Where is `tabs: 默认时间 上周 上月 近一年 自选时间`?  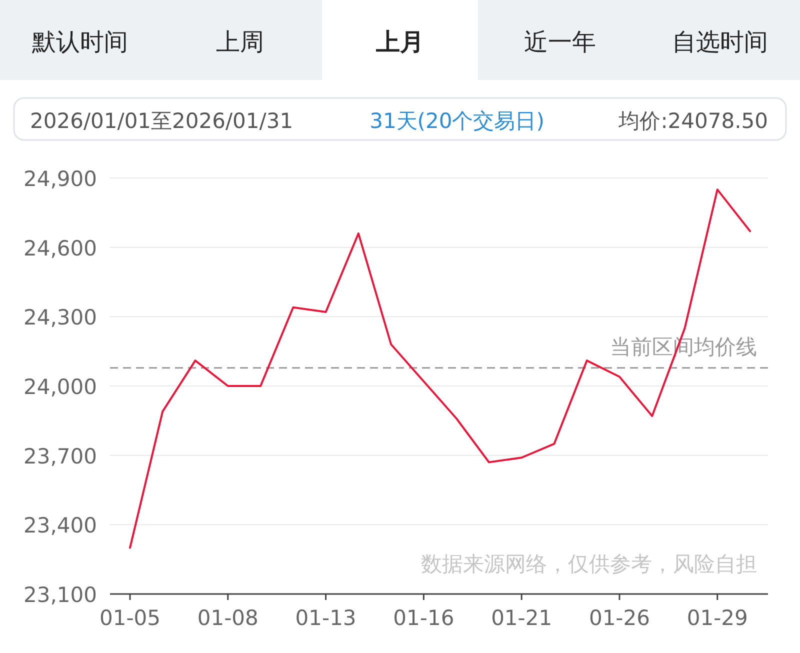
tabs: 默认时间 上周 上月 近一年 自选时间 is located at coordinates (400, 40).